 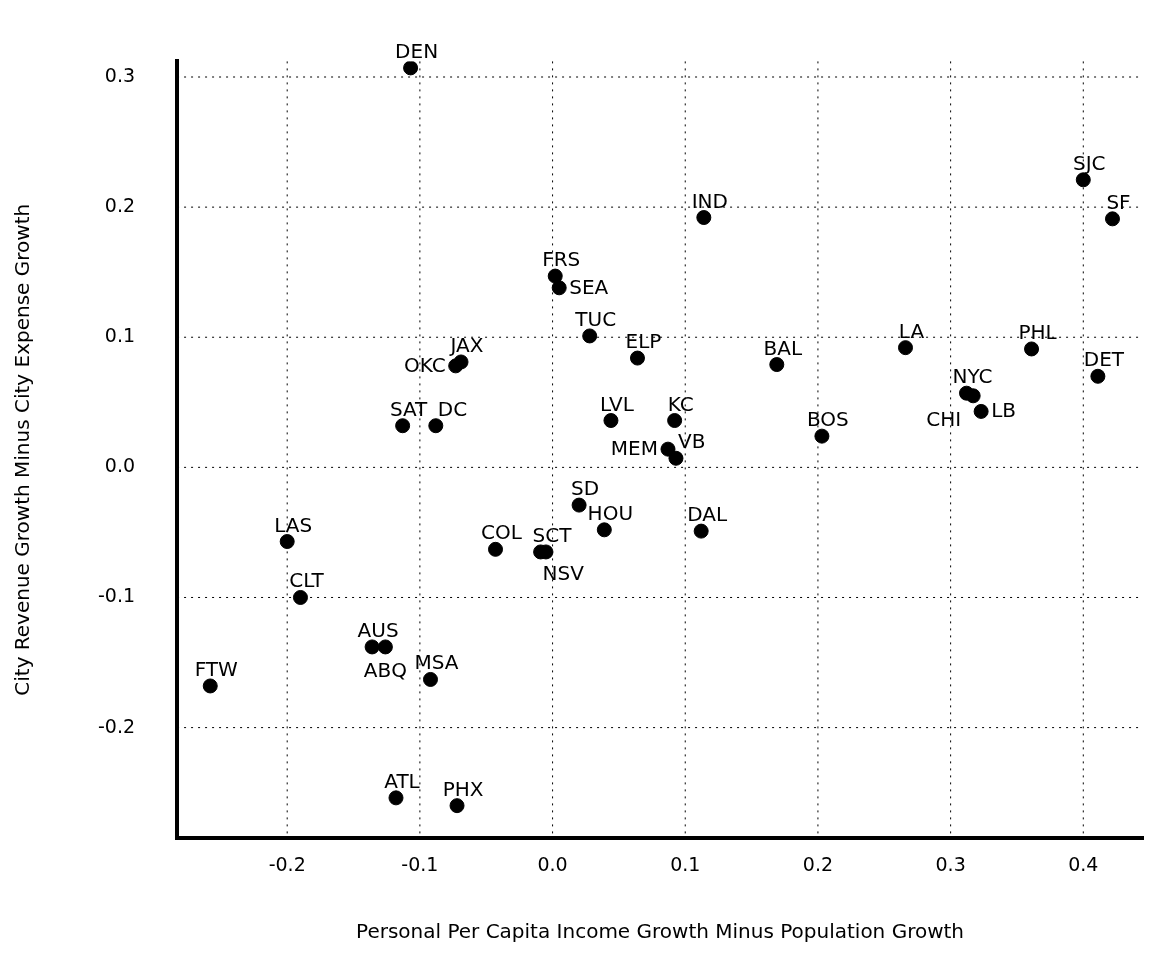 What do you see at coordinates (585, 488) in the screenshot?
I see `data-label: SD` at bounding box center [585, 488].